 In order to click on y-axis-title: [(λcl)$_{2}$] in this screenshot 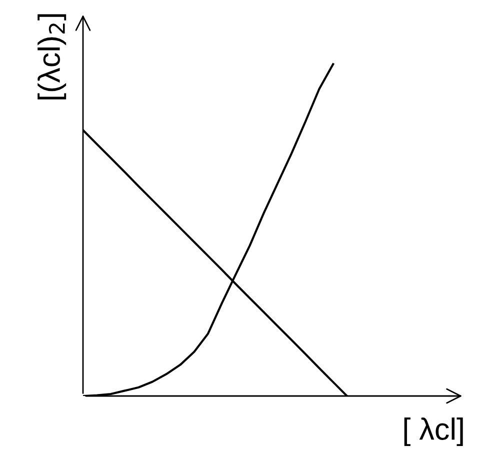, I will do `click(52, 57)`.